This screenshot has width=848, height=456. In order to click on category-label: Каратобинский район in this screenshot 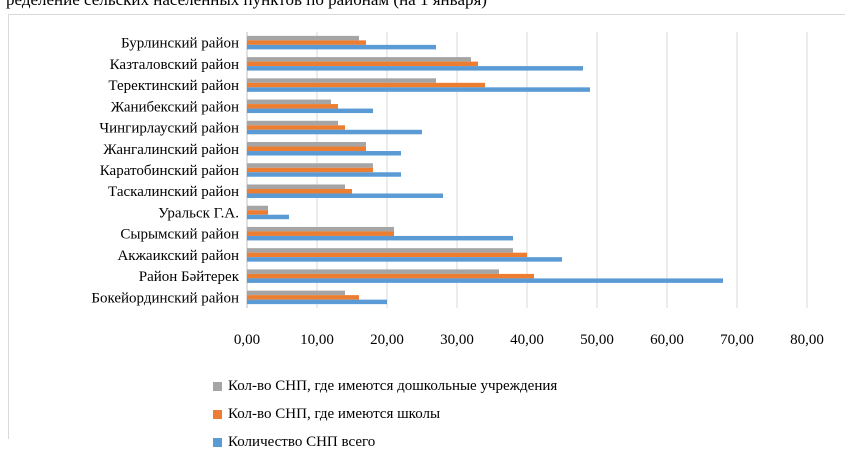, I will do `click(169, 171)`.